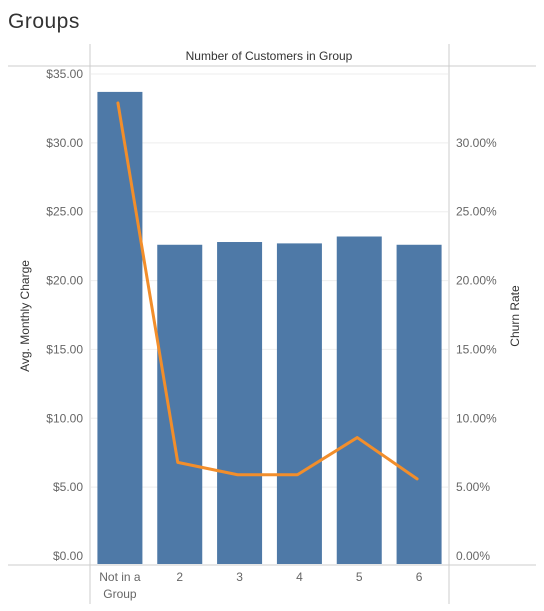  I want to click on x-tick-label: 6, so click(419, 577).